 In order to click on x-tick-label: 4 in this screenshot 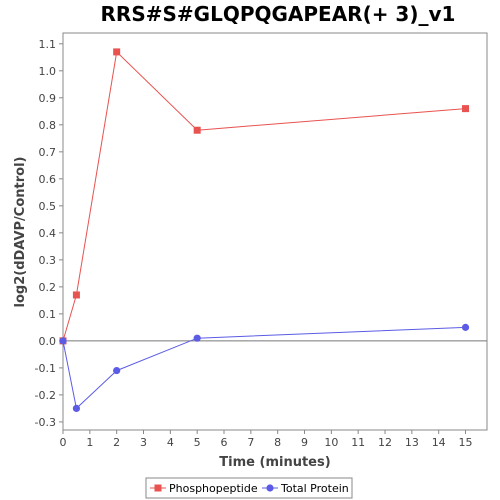, I will do `click(170, 442)`.